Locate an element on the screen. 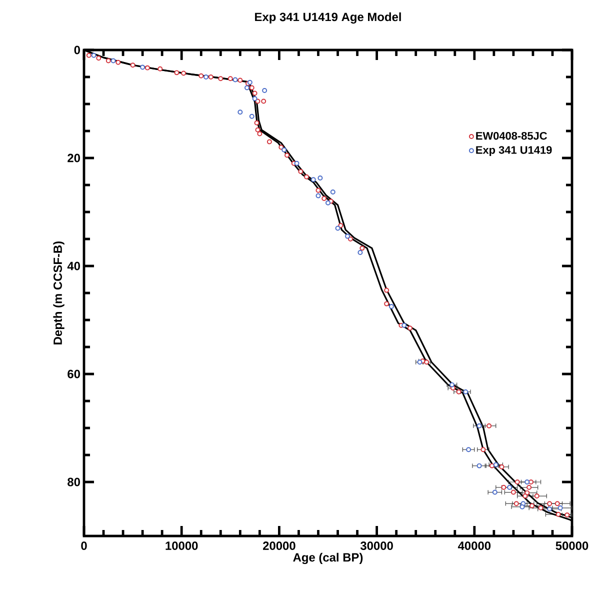 This screenshot has height=593, width=597. y-tick-label: 0 is located at coordinates (77, 50).